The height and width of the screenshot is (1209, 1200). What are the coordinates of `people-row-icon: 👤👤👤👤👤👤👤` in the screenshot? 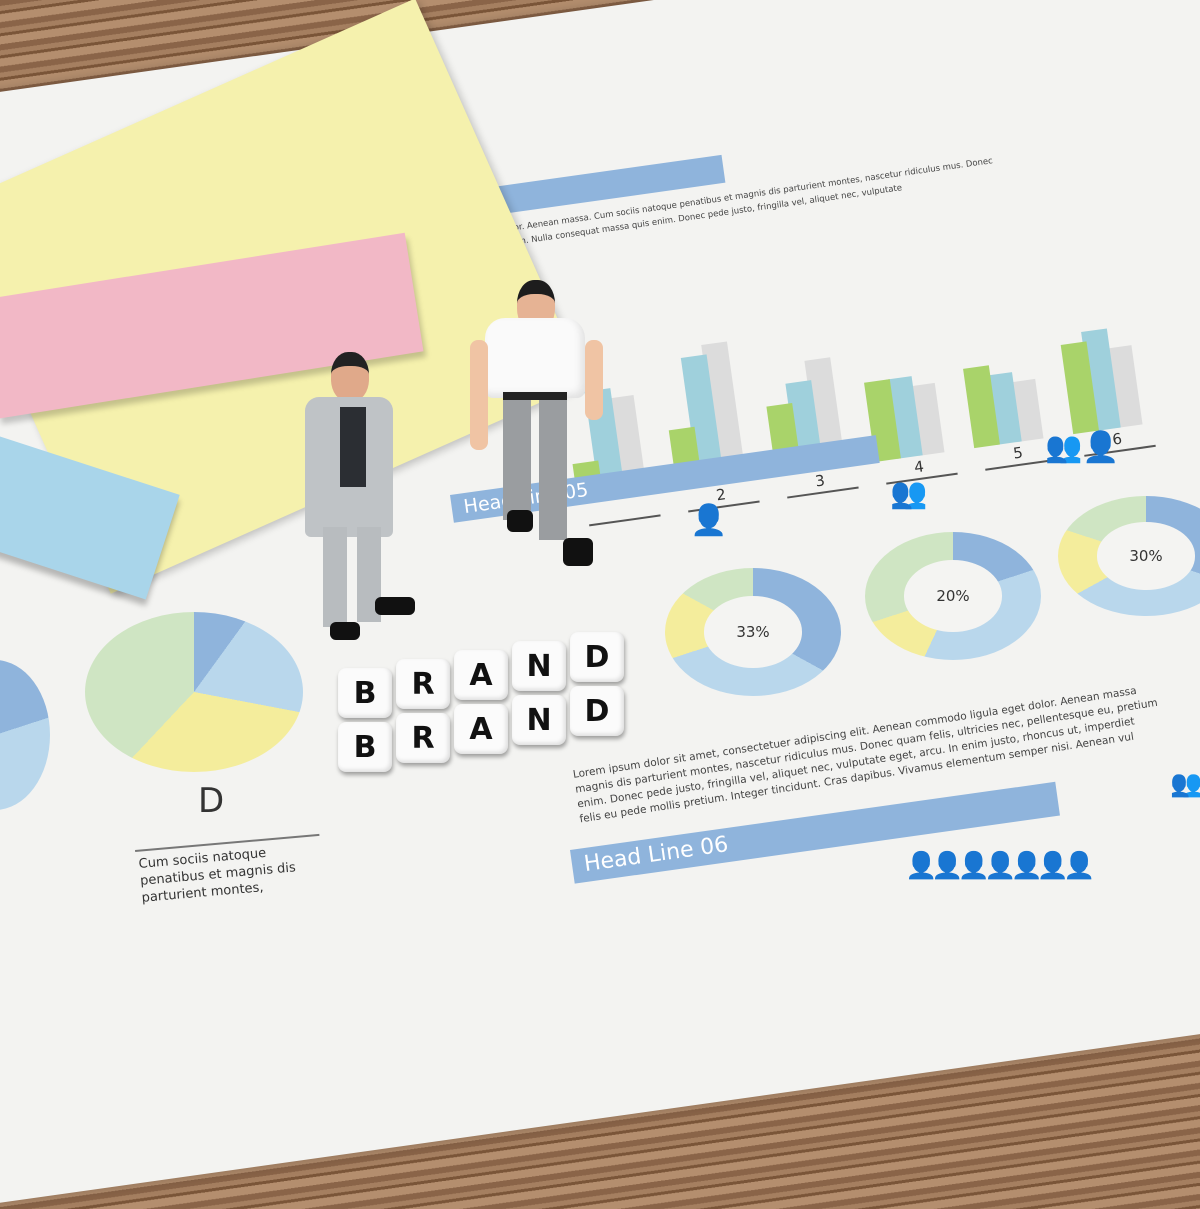 It's located at (1000, 866).